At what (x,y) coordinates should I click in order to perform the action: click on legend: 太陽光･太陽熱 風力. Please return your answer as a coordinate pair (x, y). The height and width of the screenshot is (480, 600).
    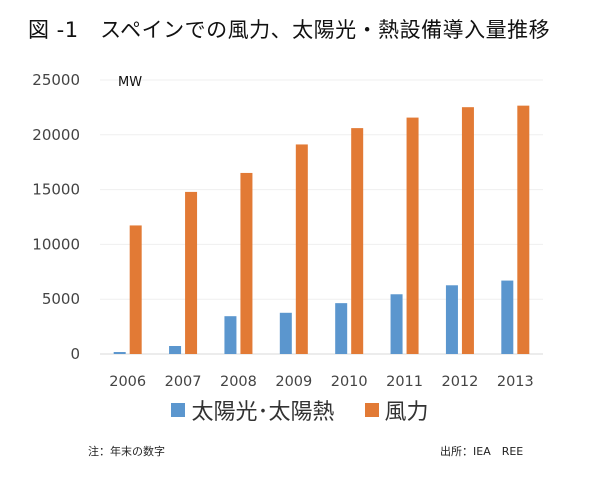
    Looking at the image, I should click on (300, 410).